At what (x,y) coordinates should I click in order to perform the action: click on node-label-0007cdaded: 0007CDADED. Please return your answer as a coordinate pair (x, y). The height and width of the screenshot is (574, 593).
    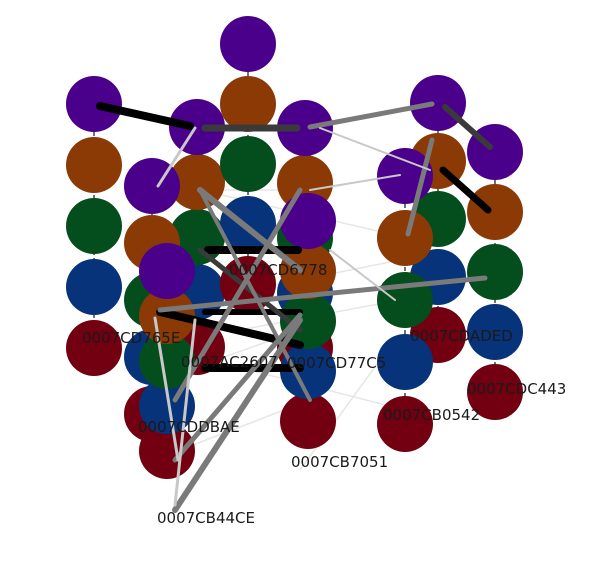
    Looking at the image, I should click on (461, 336).